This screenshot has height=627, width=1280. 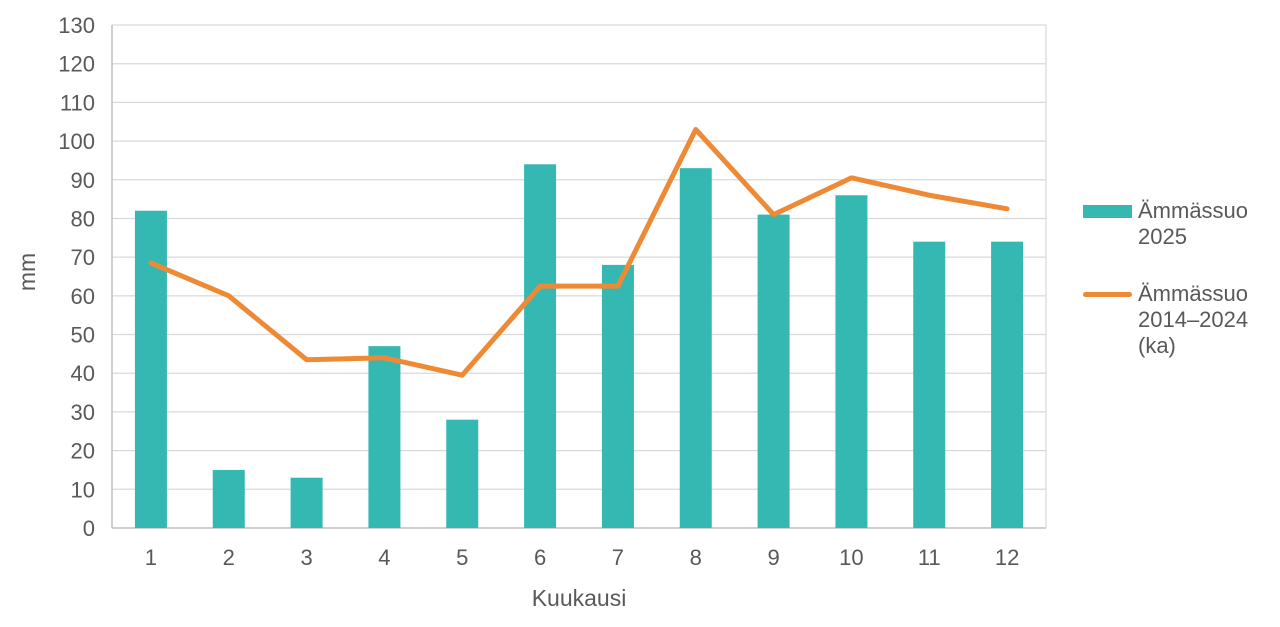 What do you see at coordinates (384, 557) in the screenshot?
I see `x-tick-label-4: 4` at bounding box center [384, 557].